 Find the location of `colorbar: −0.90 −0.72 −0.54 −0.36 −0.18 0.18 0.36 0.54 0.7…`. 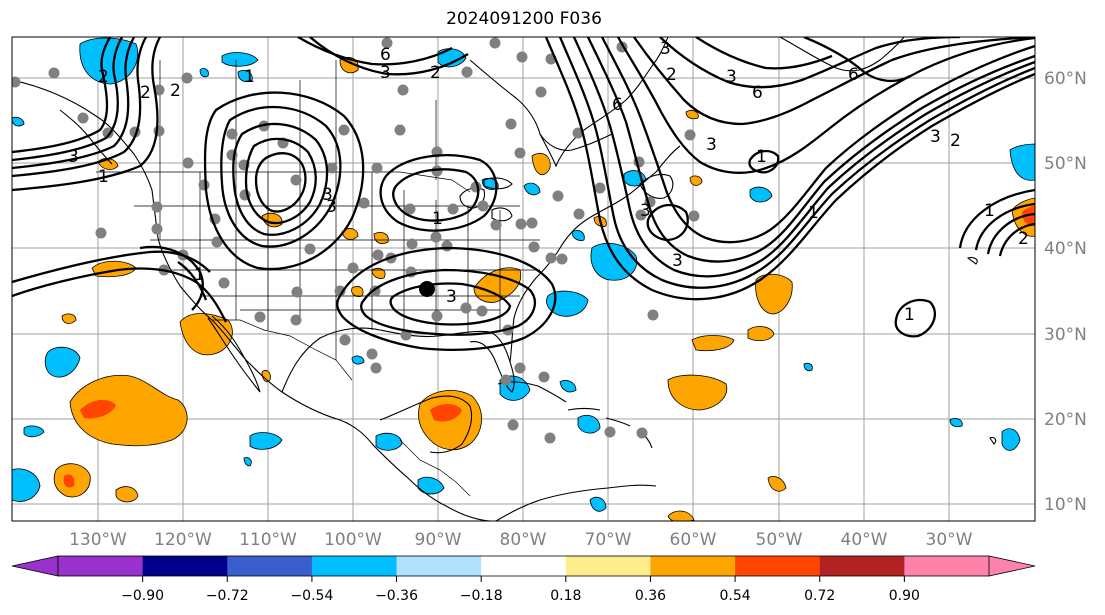

colorbar: −0.90 −0.72 −0.54 −0.36 −0.18 0.18 0.36 0.54 0.7… is located at coordinates (523, 579).